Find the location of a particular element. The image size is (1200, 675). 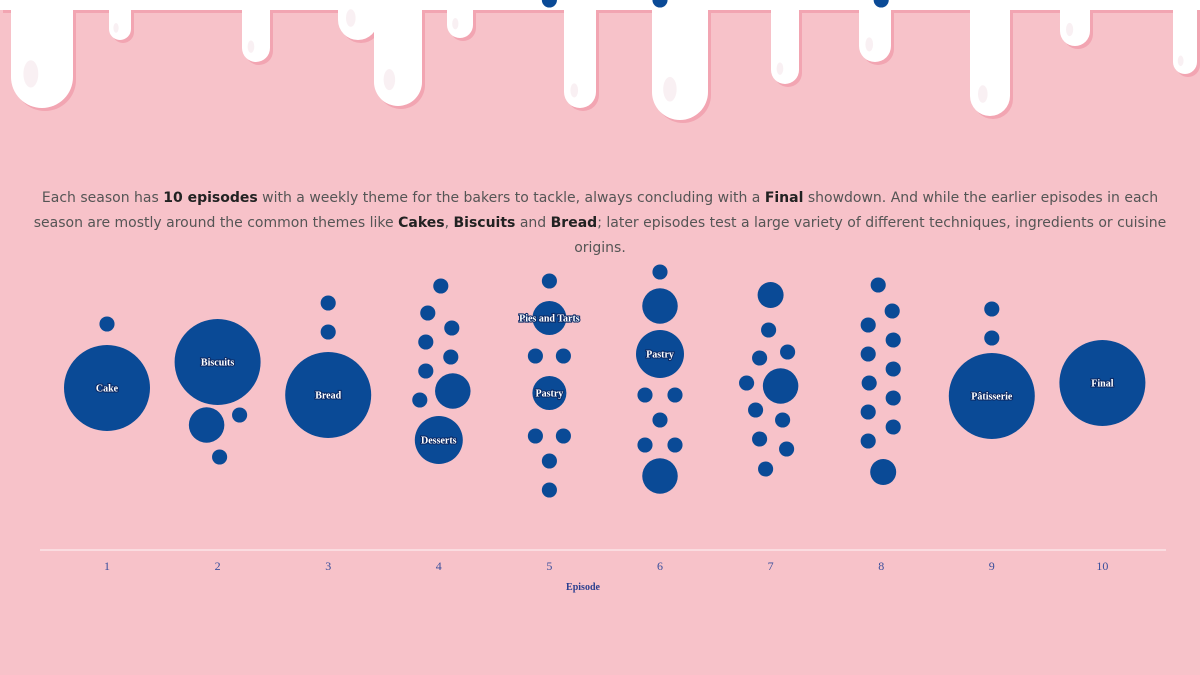

intro-highlight-biscuits: Biscuits is located at coordinates (484, 223).